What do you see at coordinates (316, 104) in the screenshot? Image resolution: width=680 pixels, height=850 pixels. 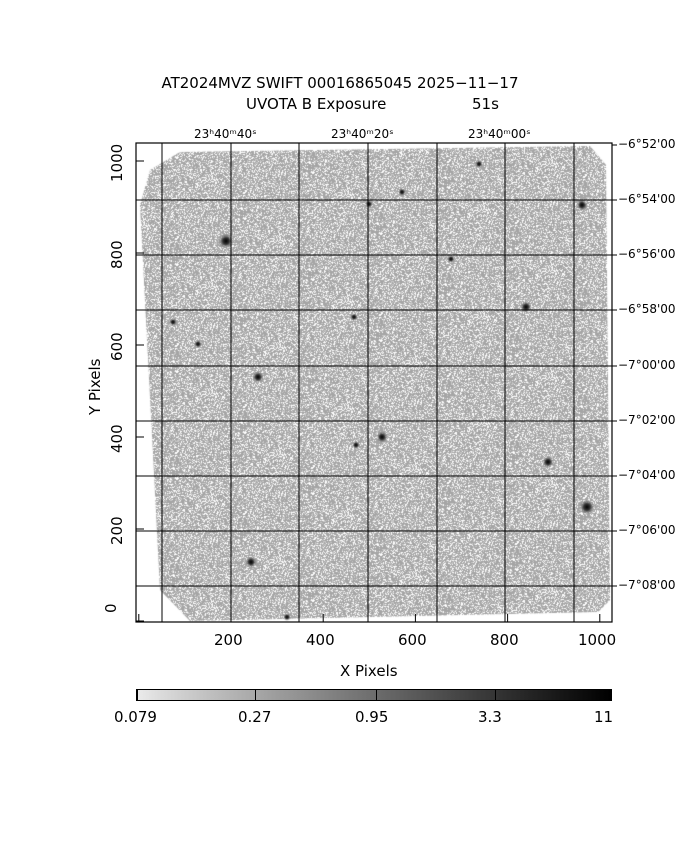 I see `chart-subtitle-filter: UVOTA B Exposure` at bounding box center [316, 104].